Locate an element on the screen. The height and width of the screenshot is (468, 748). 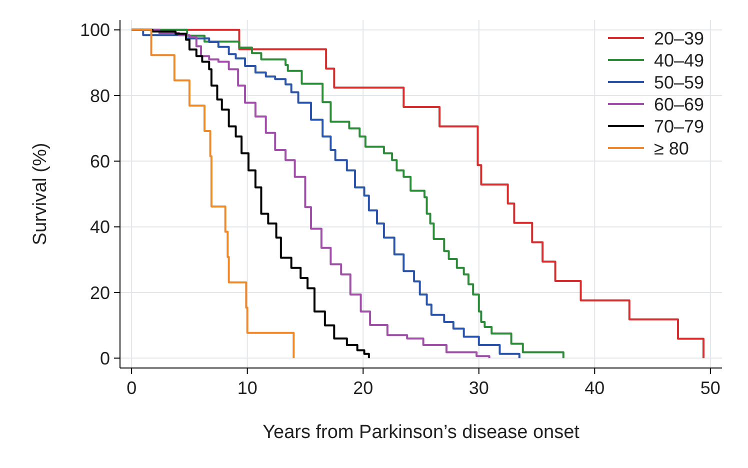
legend-label: 40–49 is located at coordinates (679, 60).